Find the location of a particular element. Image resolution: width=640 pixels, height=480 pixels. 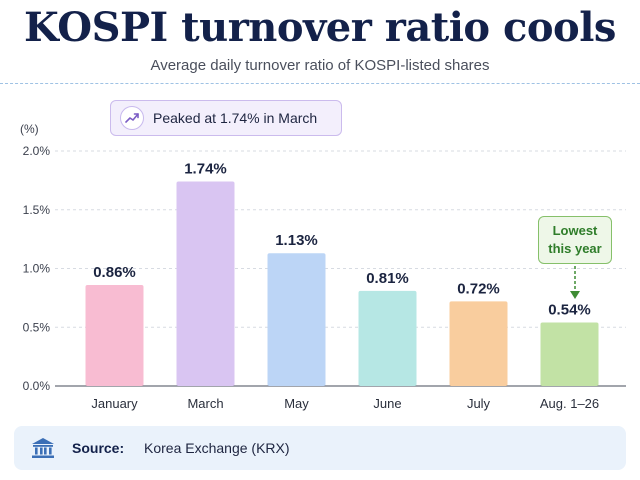

bar-value-label: 1.13% is located at coordinates (296, 240).